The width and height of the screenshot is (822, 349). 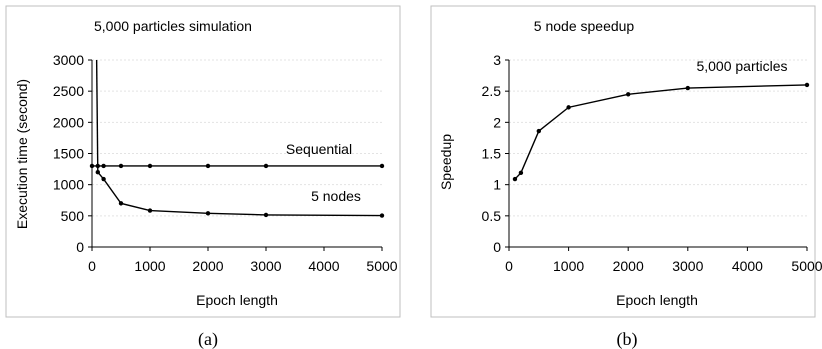 What do you see at coordinates (497, 60) in the screenshot?
I see `chart-b-y-tick-label: 3` at bounding box center [497, 60].